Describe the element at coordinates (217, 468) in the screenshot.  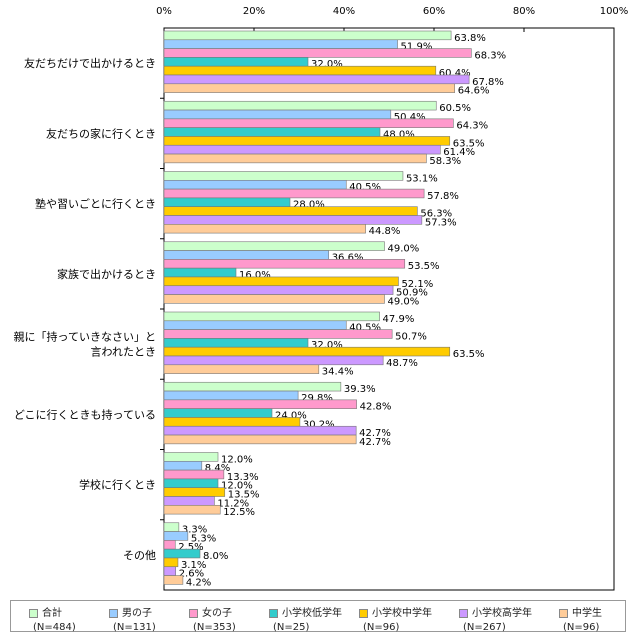
I see `data-label: 8.4%` at that location.